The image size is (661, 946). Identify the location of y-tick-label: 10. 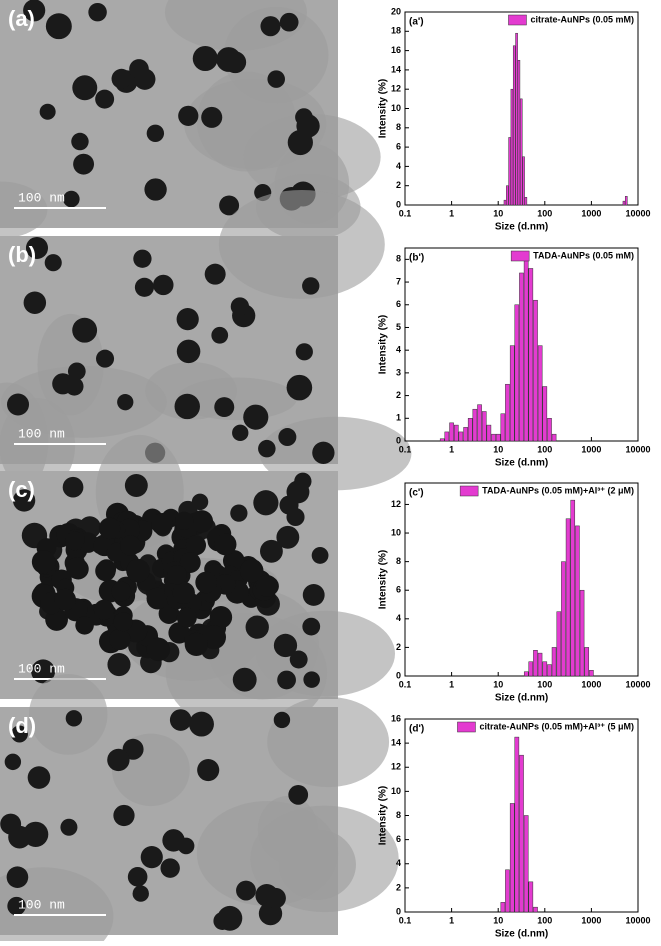
(396, 532).